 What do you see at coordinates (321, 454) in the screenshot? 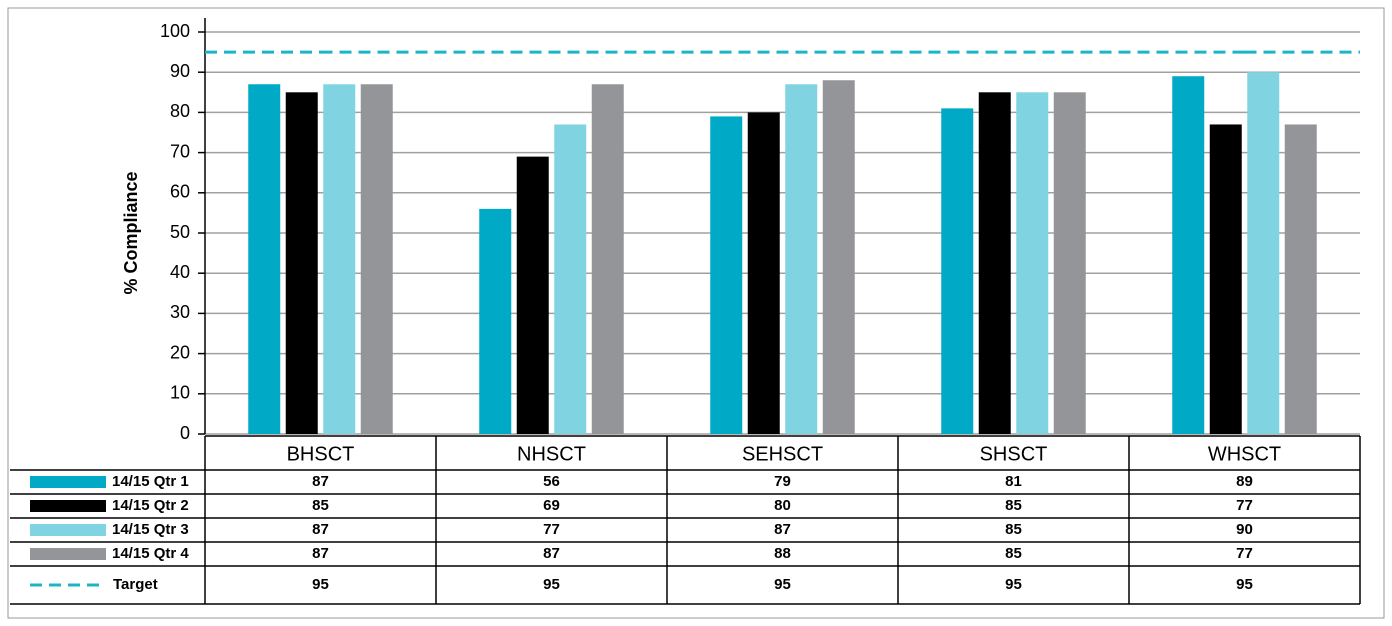
I see `x-tick-label: BHSCT` at bounding box center [321, 454].